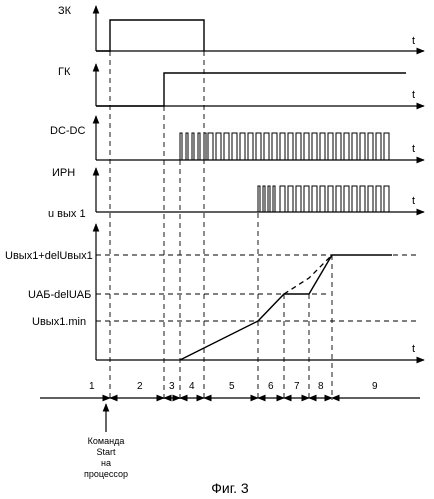 The image size is (434, 499). Describe the element at coordinates (286, 307) in the screenshot. I see `uout-curve` at that location.